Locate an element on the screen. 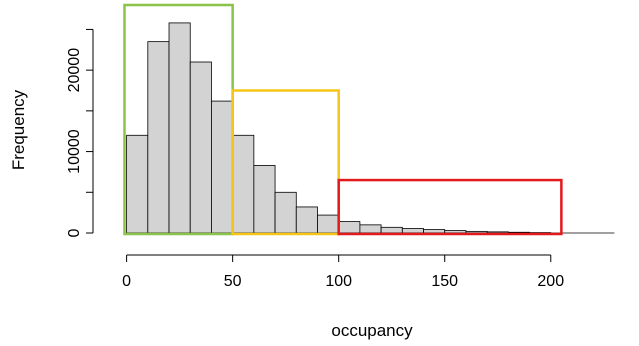 This screenshot has width=639, height=346. x-axis-title: occupancy is located at coordinates (372, 330).